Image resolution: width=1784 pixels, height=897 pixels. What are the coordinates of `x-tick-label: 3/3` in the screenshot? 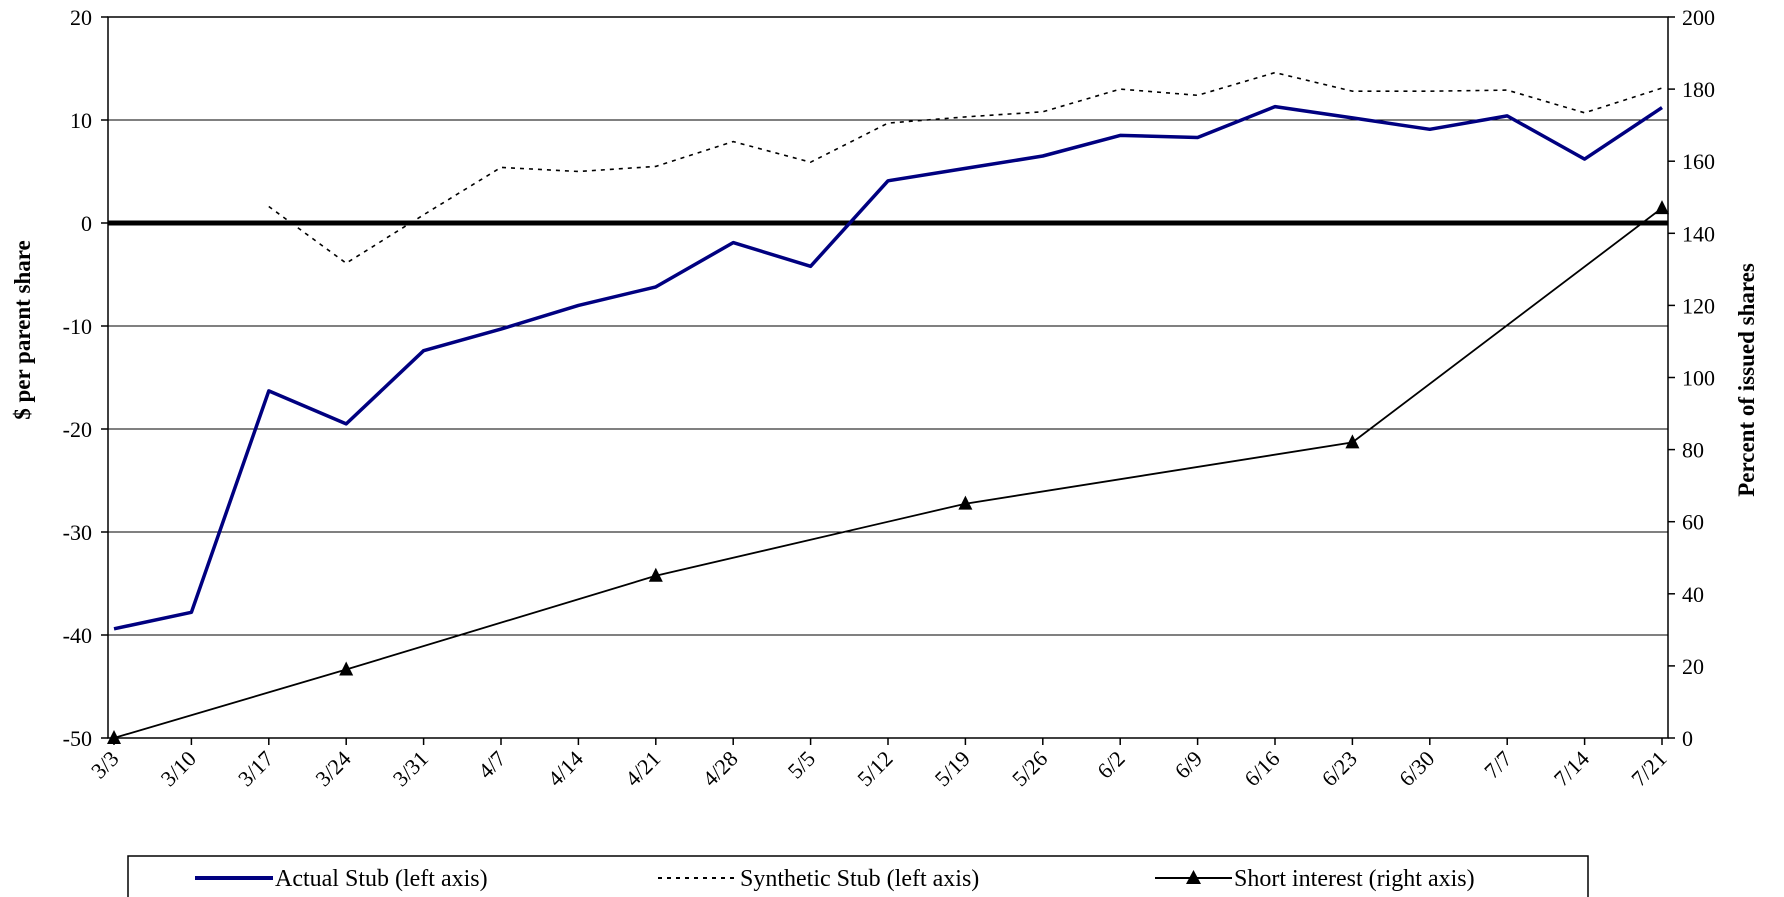 It's located at (105, 765).